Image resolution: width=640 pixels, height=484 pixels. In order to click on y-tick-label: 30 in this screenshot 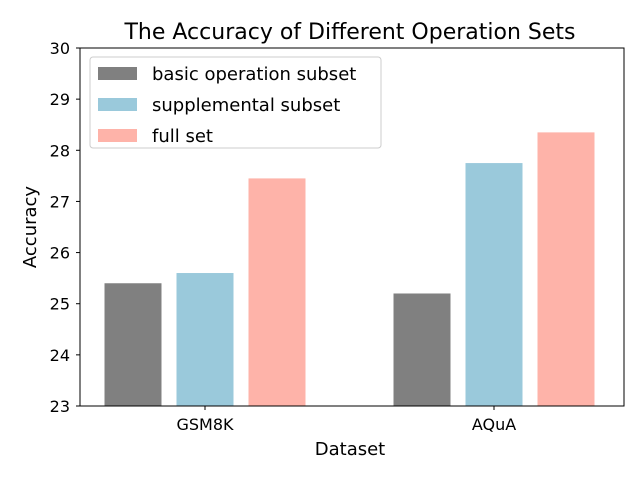, I will do `click(60, 48)`.